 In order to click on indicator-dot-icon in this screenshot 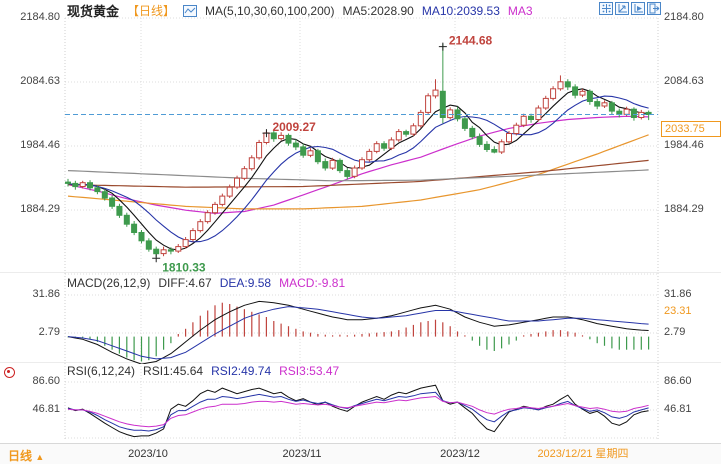, I will do `click(9, 372)`.